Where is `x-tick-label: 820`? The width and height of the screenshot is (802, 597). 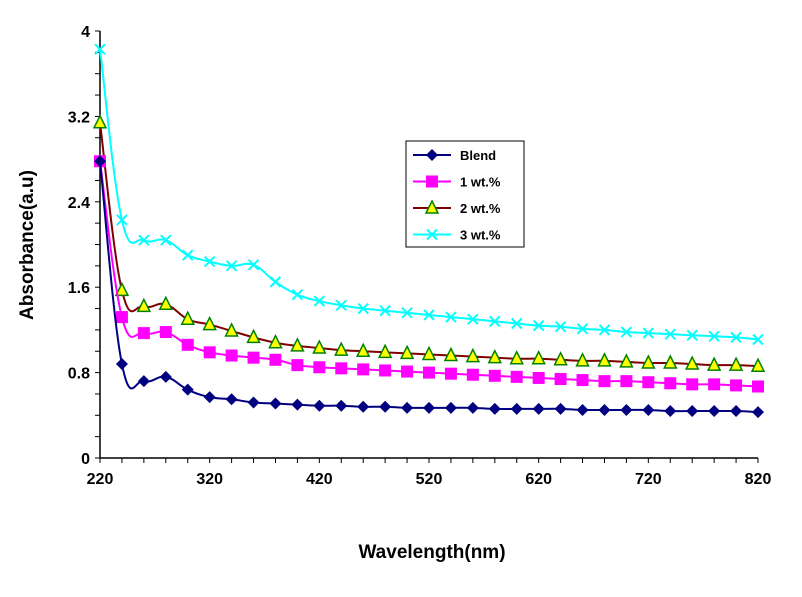
x-tick-label: 820 is located at coordinates (758, 479).